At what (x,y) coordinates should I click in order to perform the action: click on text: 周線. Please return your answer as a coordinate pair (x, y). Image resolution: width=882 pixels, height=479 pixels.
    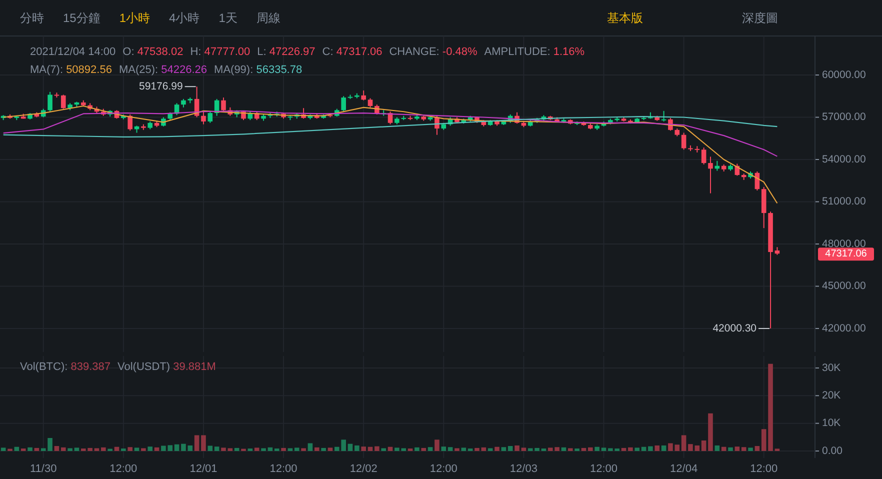
    Looking at the image, I should click on (268, 18).